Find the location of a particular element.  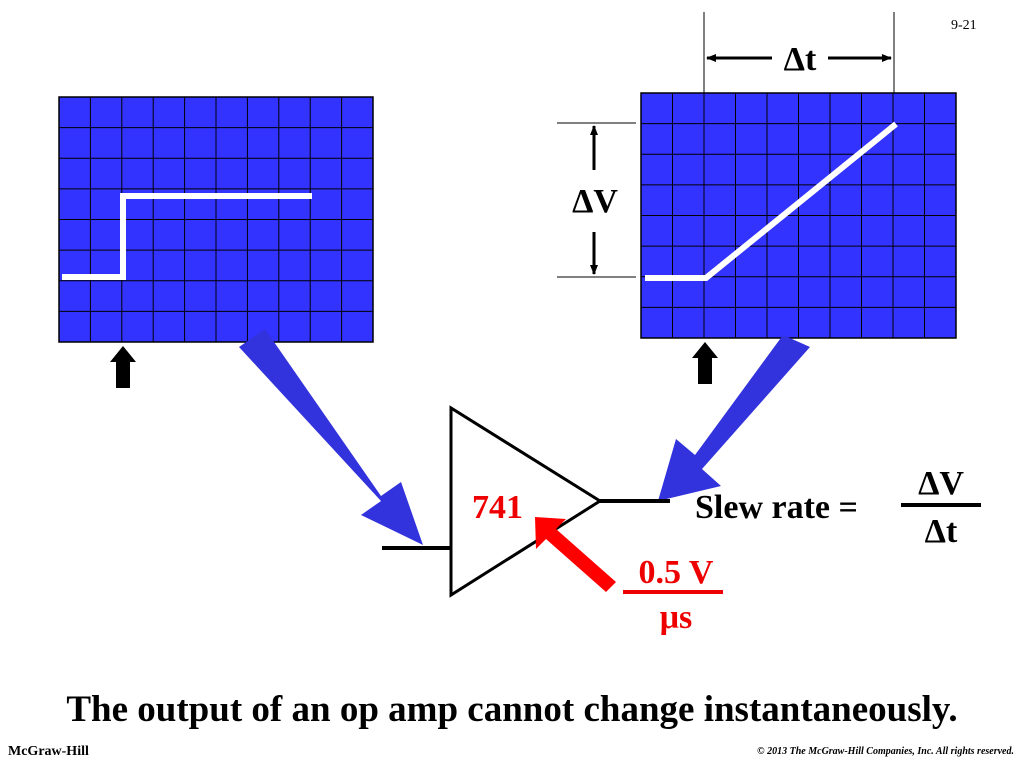

input-flow-arrow is located at coordinates (331, 437).